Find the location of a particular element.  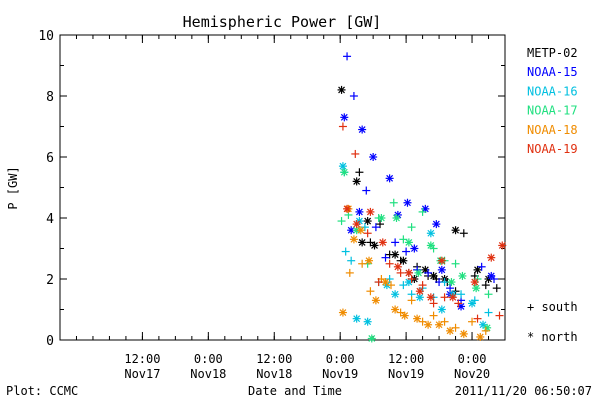

chart-title: Hemispheric Power [GW] is located at coordinates (282, 22).